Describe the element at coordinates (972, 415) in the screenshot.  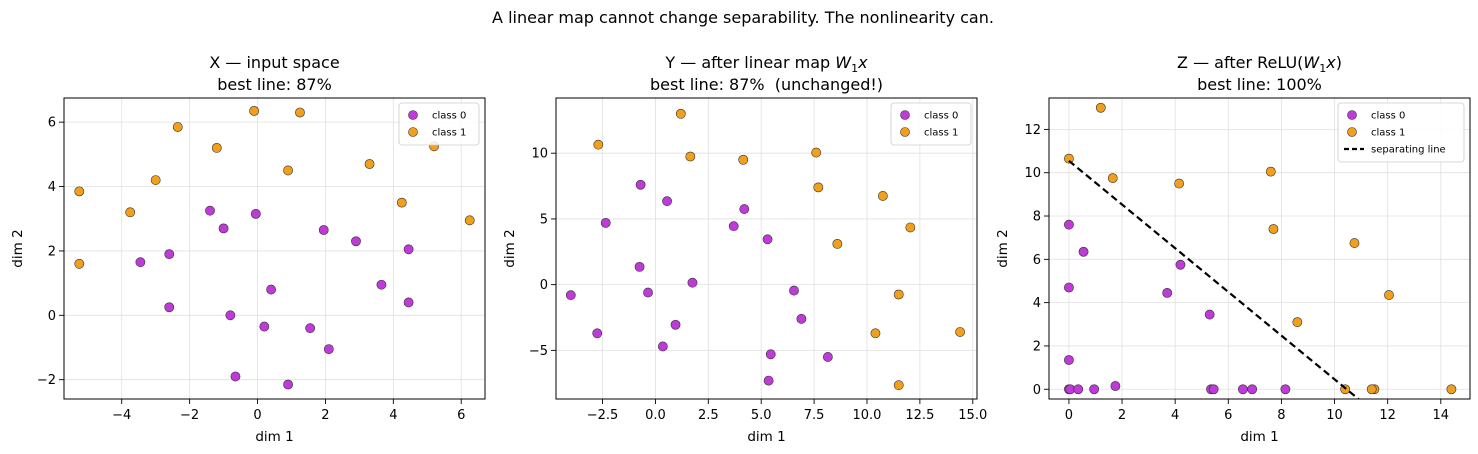
I see `x-tick-label: 15.0` at that location.